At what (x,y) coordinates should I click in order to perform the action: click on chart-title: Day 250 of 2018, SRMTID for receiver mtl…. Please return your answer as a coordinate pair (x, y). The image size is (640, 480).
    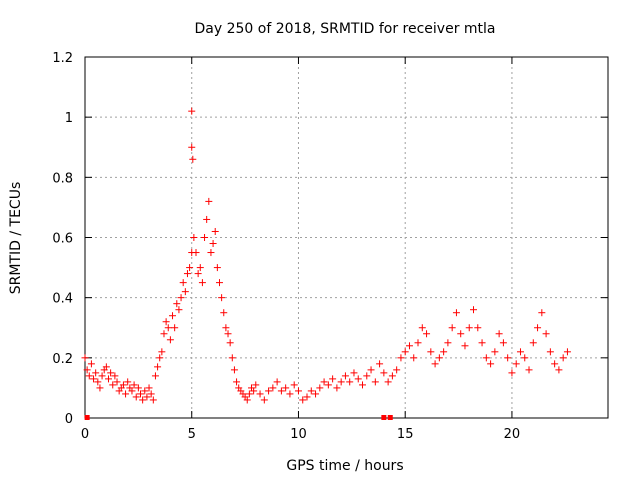
    Looking at the image, I should click on (344, 29).